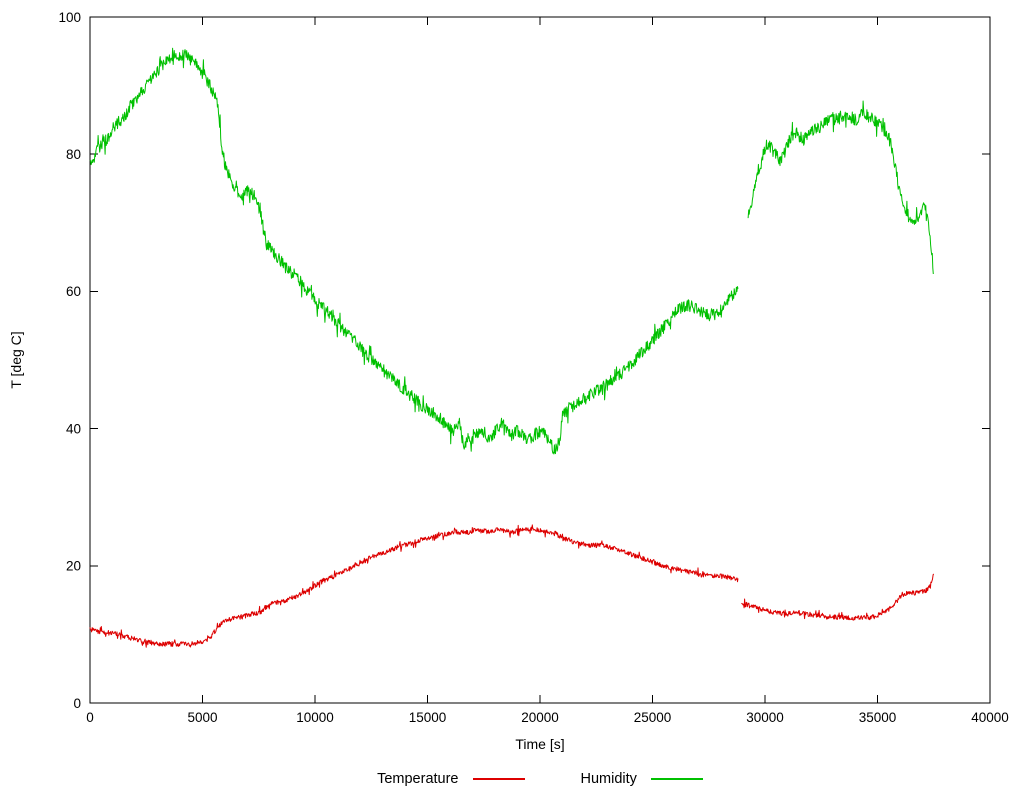 The width and height of the screenshot is (1024, 800). Describe the element at coordinates (73, 566) in the screenshot. I see `svg-text: 20` at that location.